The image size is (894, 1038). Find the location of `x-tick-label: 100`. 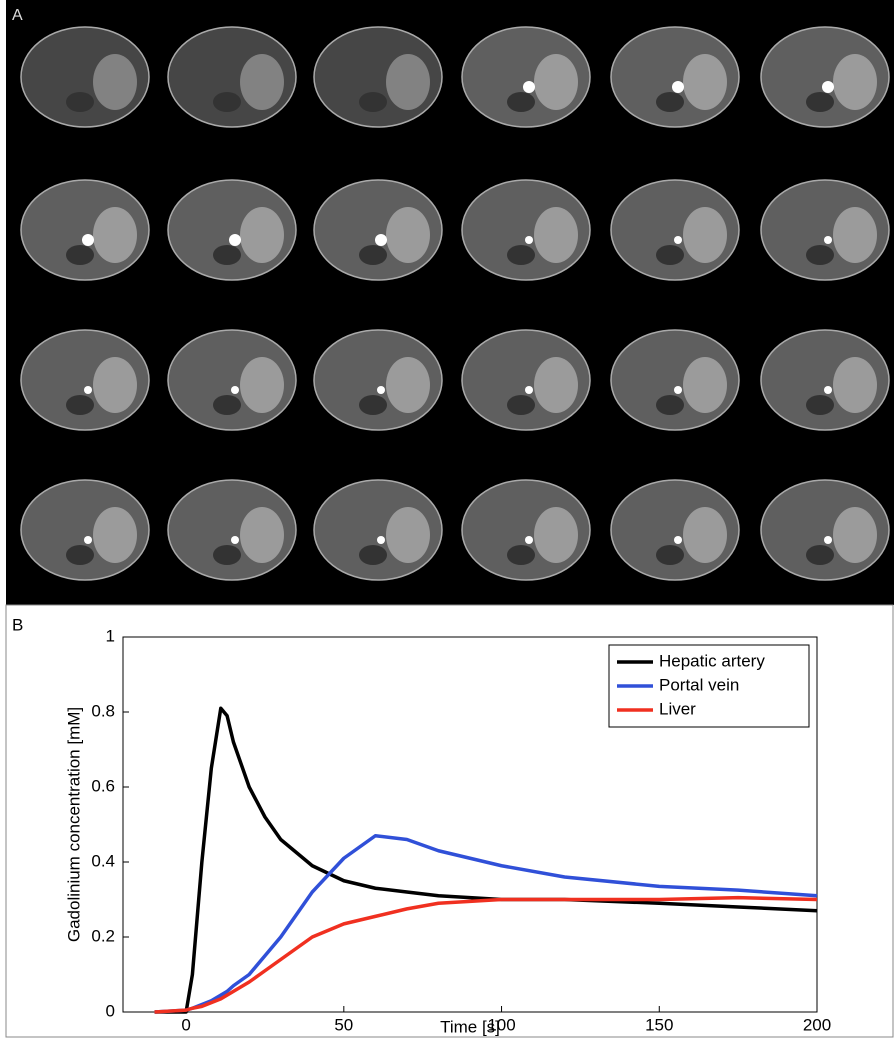

x-tick-label: 100 is located at coordinates (501, 1024).